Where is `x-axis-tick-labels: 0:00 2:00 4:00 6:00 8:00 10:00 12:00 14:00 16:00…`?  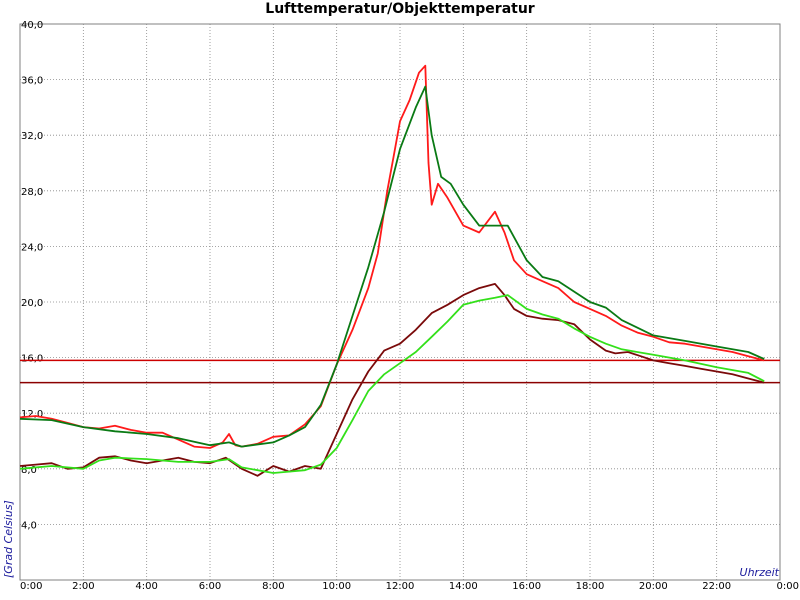
x-axis-tick-labels: 0:00 2:00 4:00 6:00 8:00 10:00 12:00 14:00 16:00… is located at coordinates (409, 586).